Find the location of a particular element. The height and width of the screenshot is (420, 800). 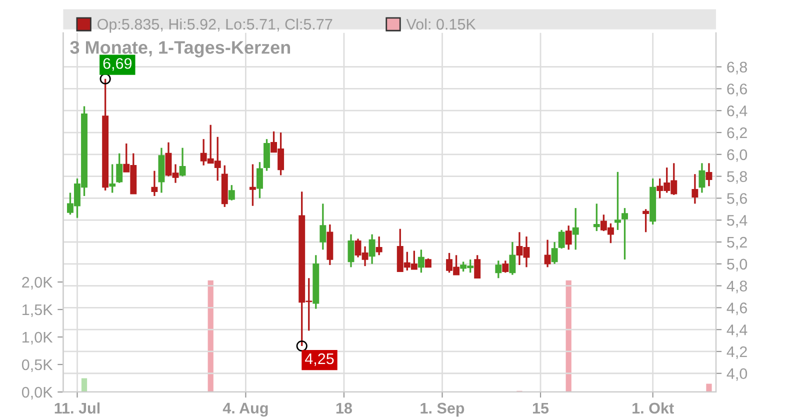

y-tick-label: 6,8 is located at coordinates (737, 68).